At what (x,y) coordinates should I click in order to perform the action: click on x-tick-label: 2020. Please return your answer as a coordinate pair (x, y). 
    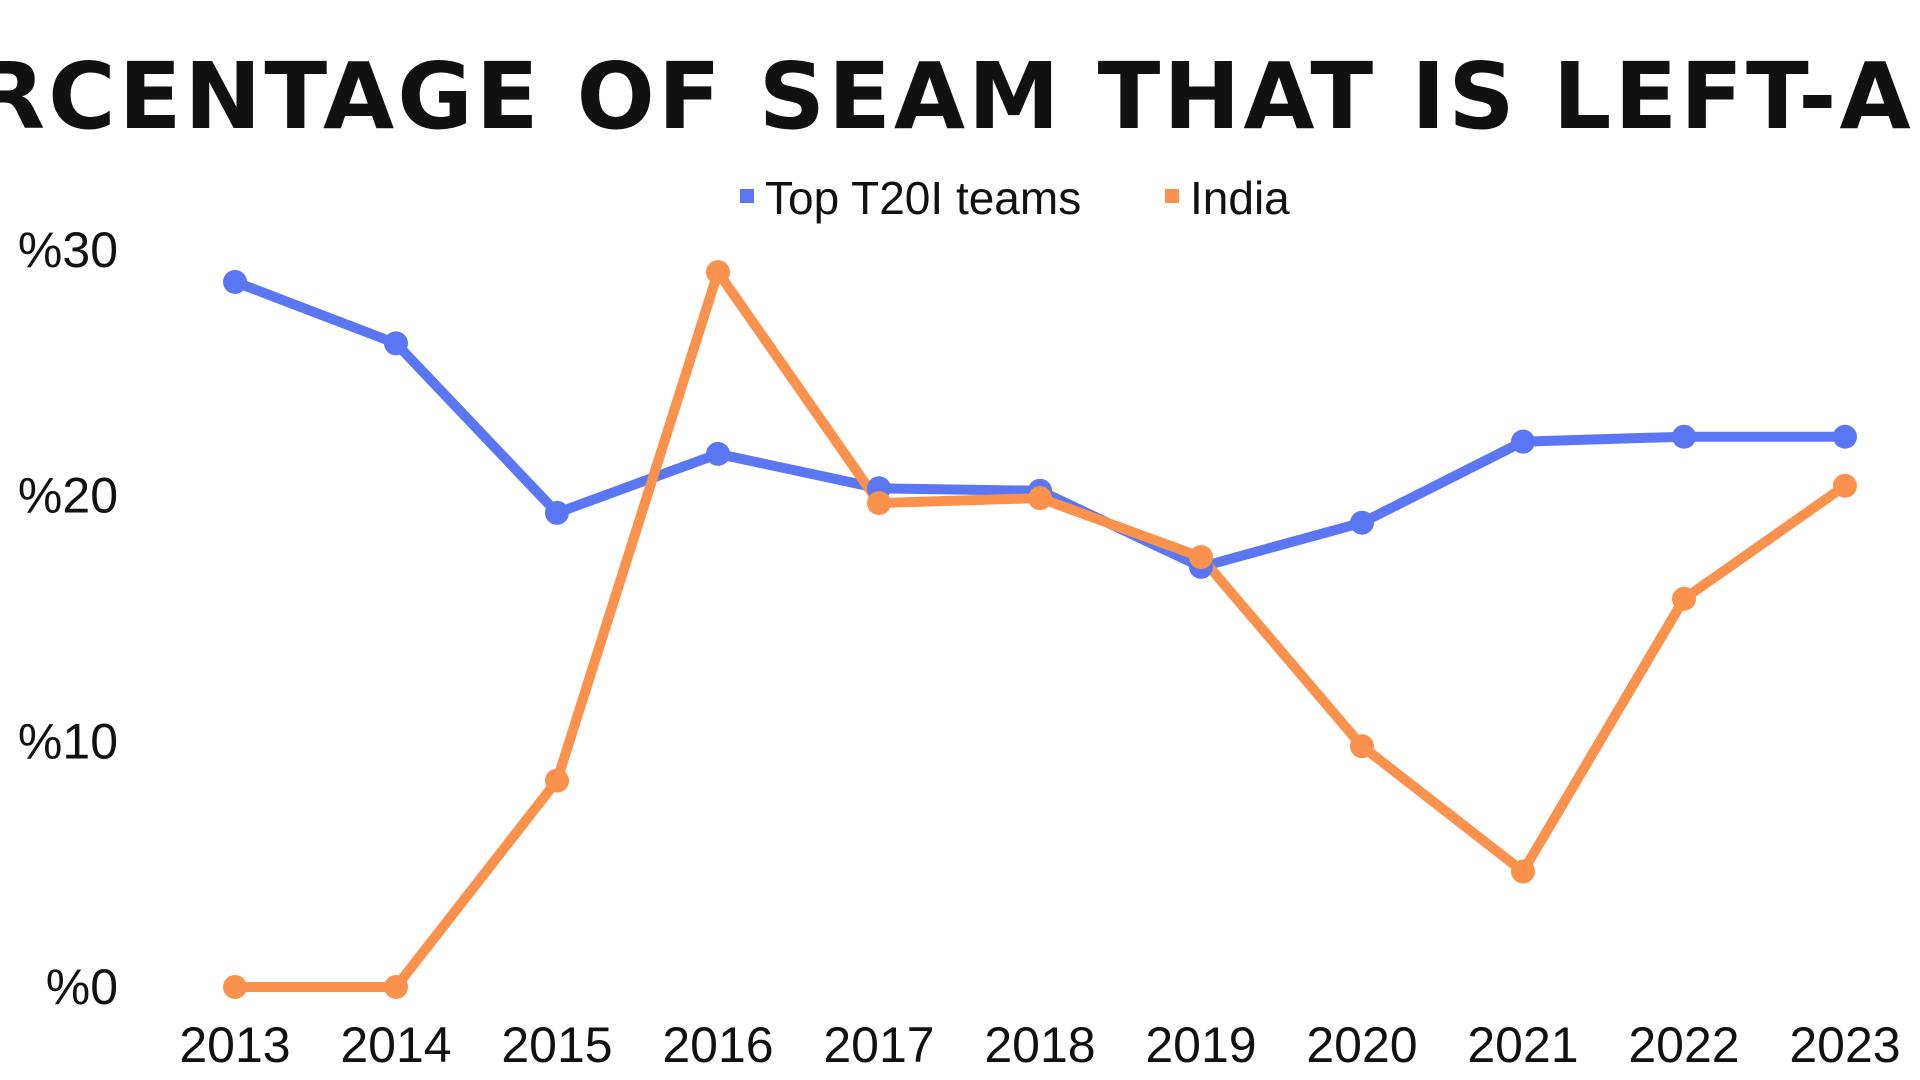
    Looking at the image, I should click on (1361, 1045).